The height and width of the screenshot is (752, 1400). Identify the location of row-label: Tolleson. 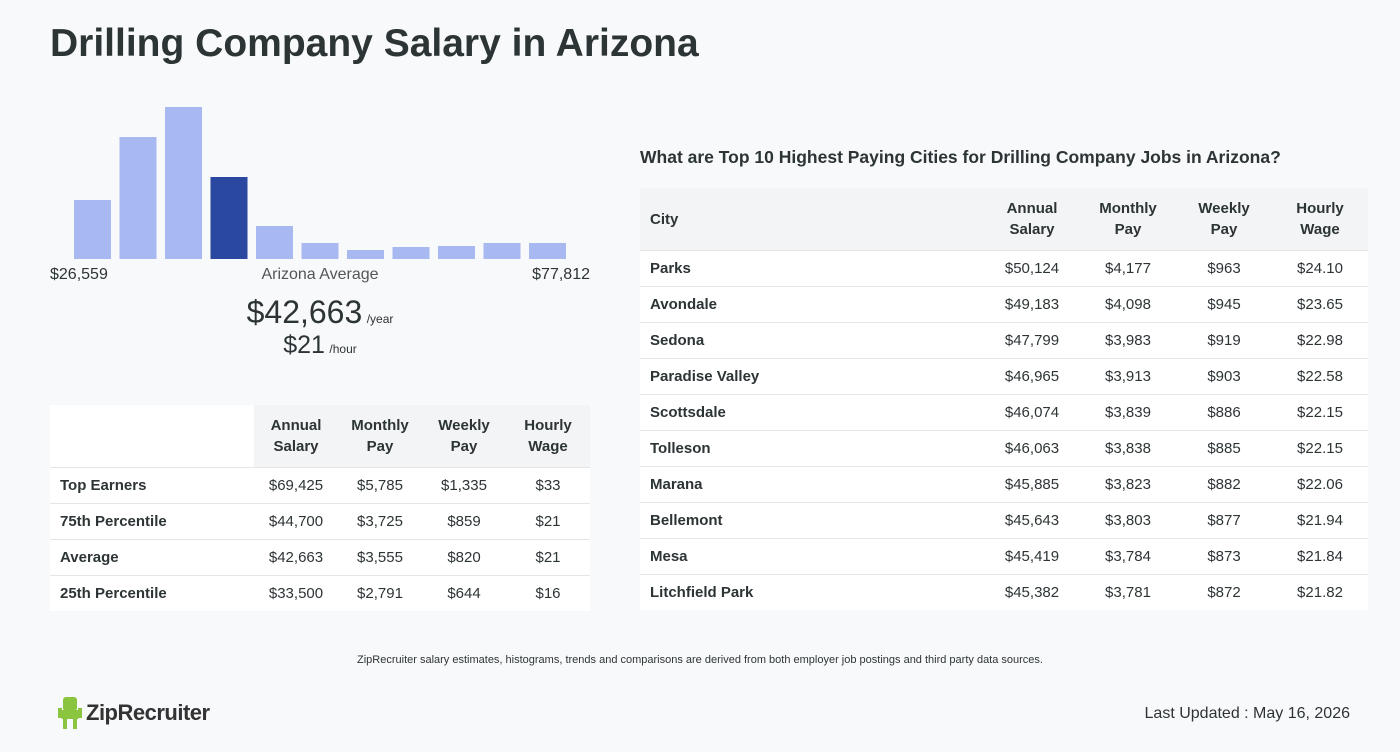
(812, 448).